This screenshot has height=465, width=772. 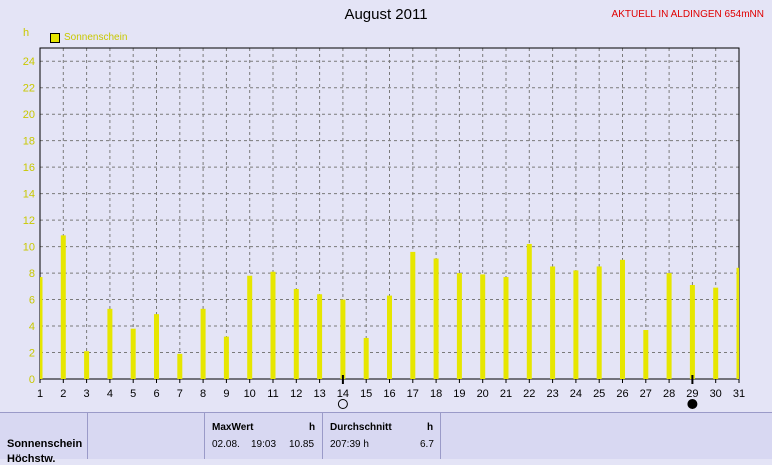 I want to click on x-tick-label: 25, so click(x=599, y=394).